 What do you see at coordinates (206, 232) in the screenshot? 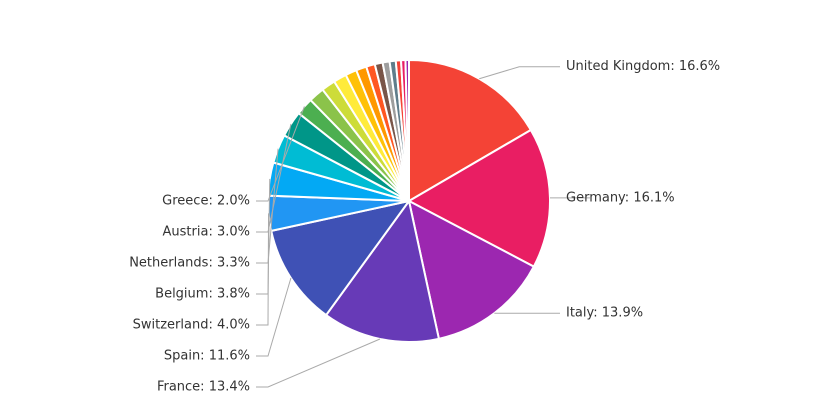
I see `slice-label: Austria: 3.0%` at bounding box center [206, 232].